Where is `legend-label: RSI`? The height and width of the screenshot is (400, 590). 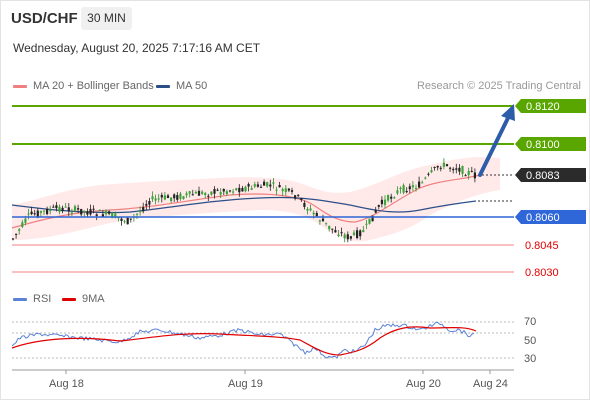
legend-label: RSI is located at coordinates (42, 299).